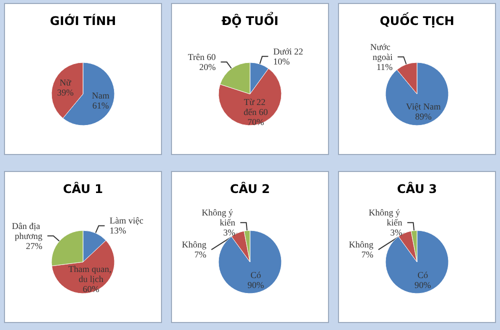 The height and width of the screenshot is (330, 500). I want to click on data-label: 20%, so click(207, 67).